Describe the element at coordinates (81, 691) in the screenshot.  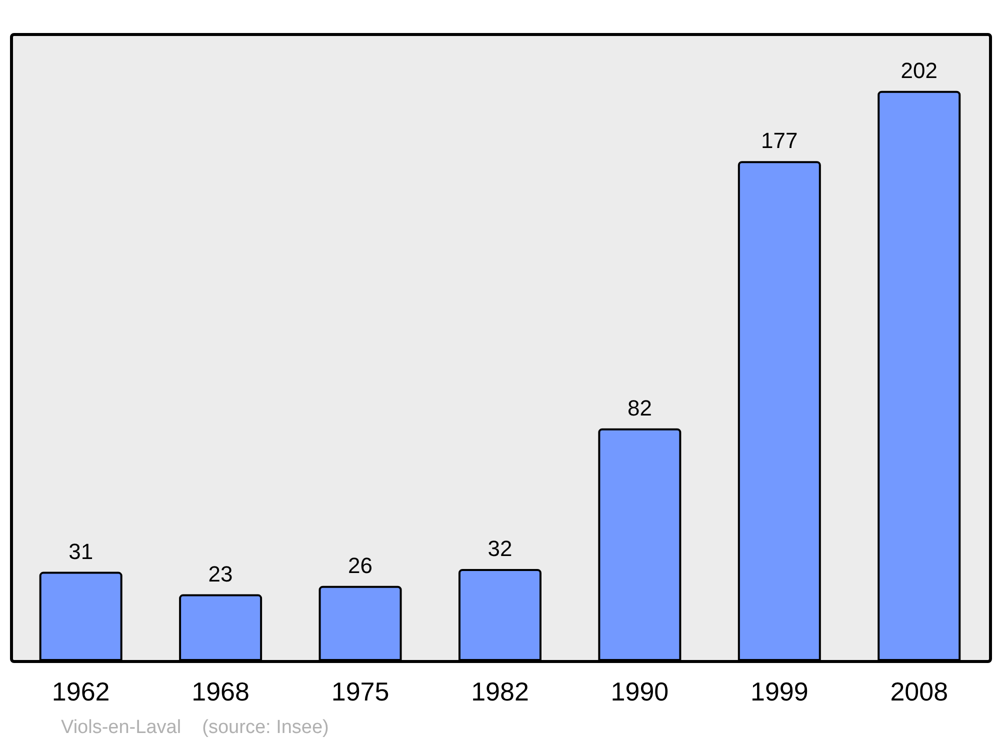
I see `x-tick-label: 1962` at that location.